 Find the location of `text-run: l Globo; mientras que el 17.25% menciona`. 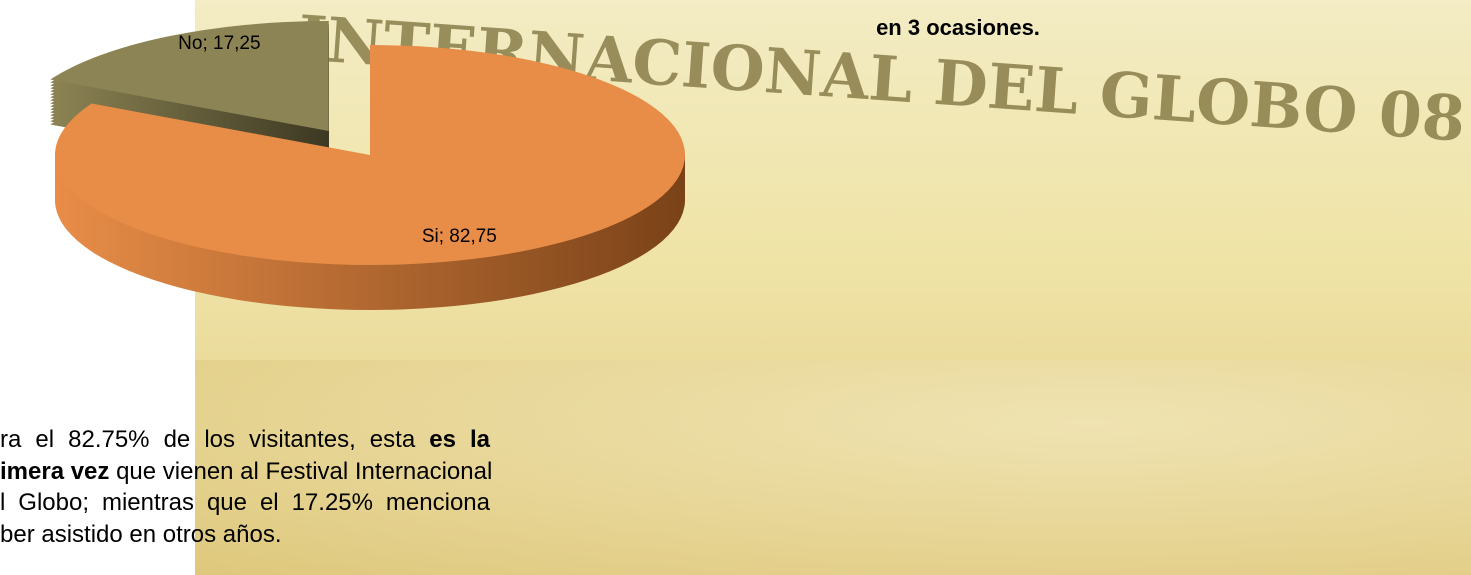

text-run: l Globo; mientras que el 17.25% menciona is located at coordinates (245, 502).